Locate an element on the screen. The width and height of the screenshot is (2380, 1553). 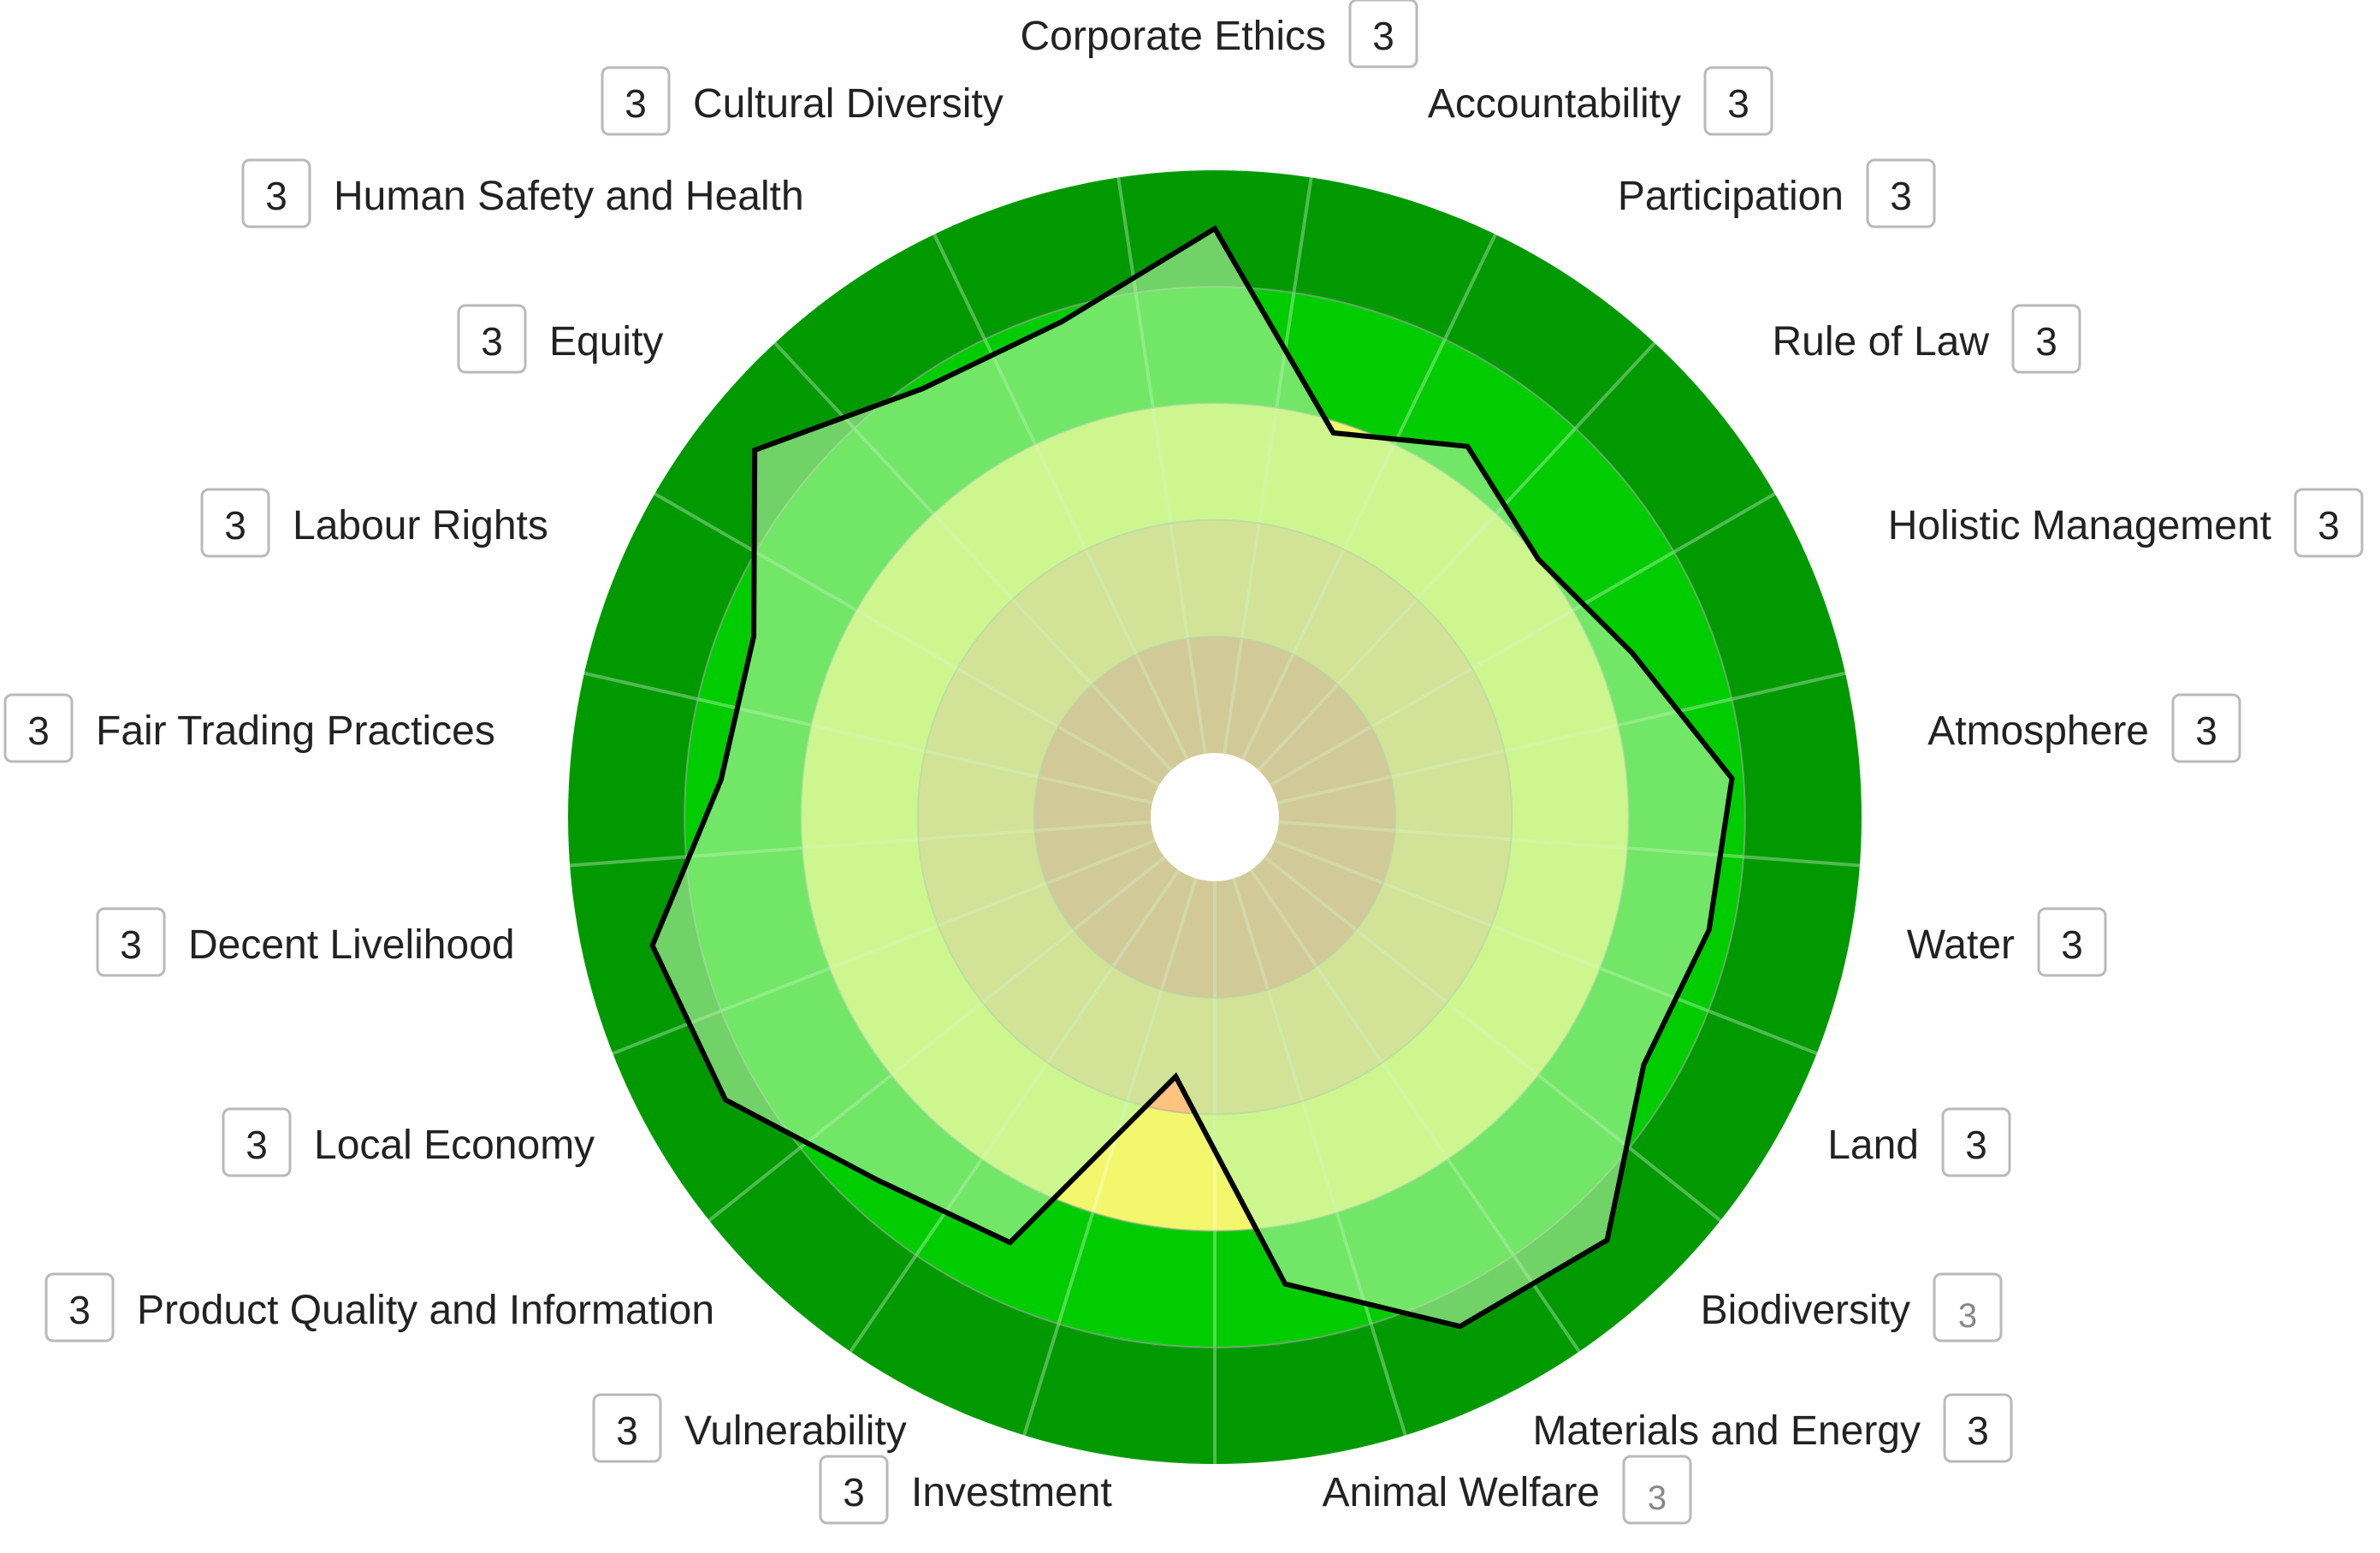
category-label: Product Quality and Information is located at coordinates (425, 1311).